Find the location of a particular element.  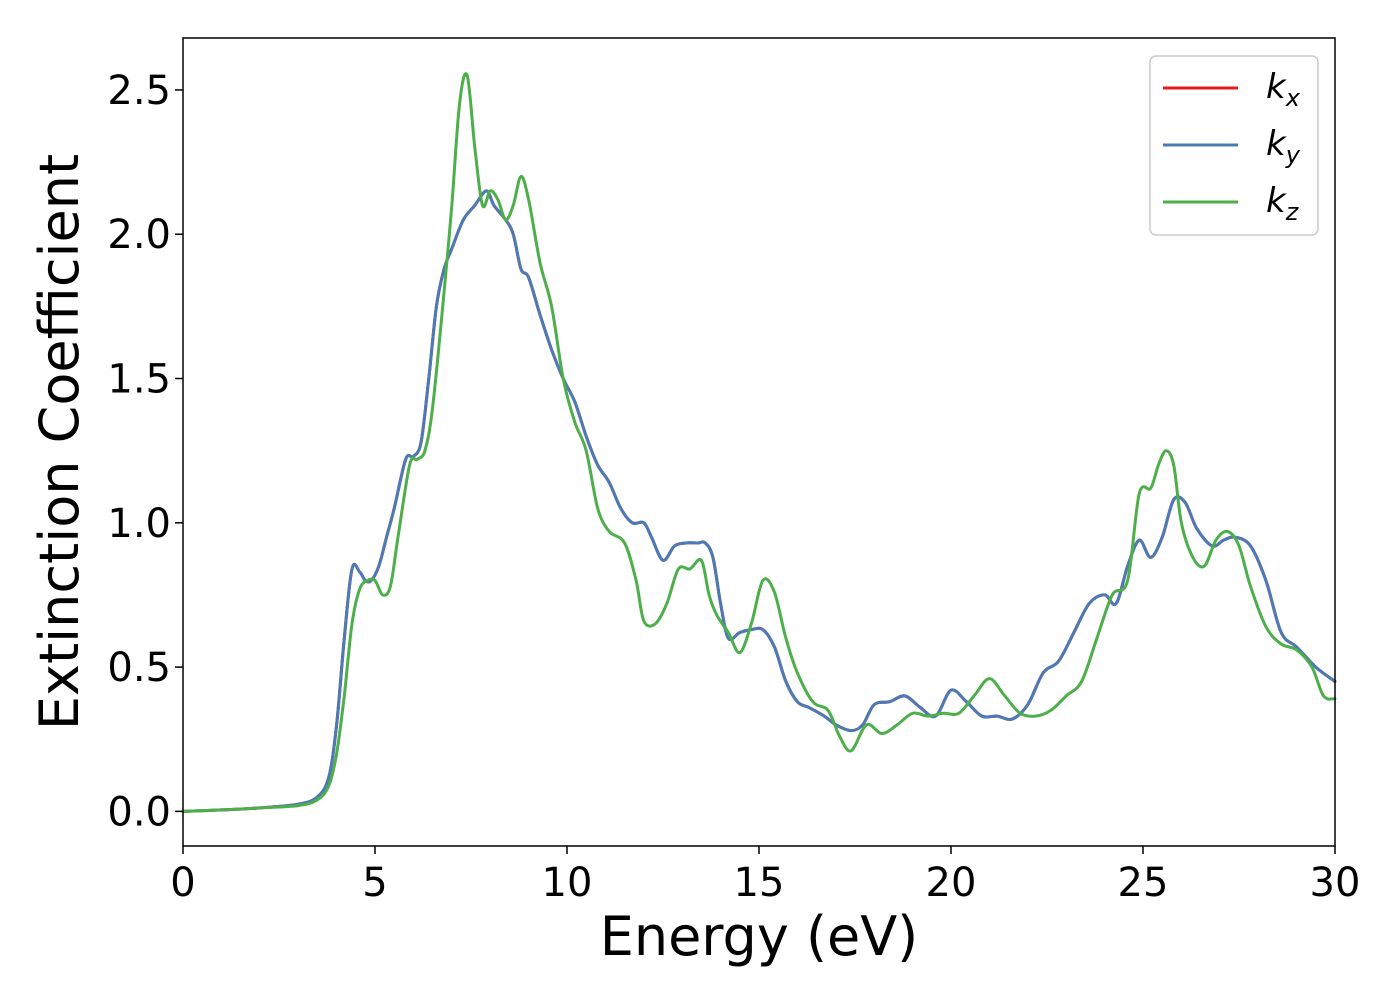

x-tick-label: 20 is located at coordinates (951, 883).